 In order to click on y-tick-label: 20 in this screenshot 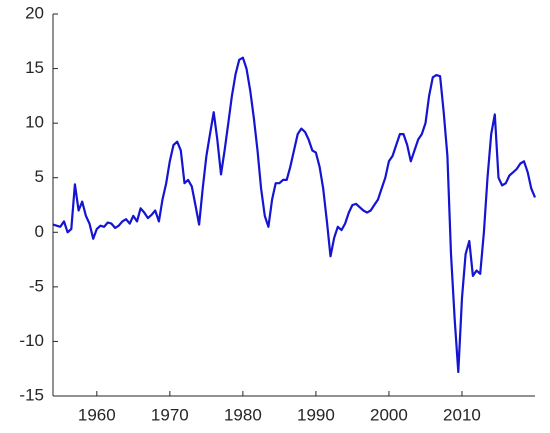, I will do `click(34, 12)`.